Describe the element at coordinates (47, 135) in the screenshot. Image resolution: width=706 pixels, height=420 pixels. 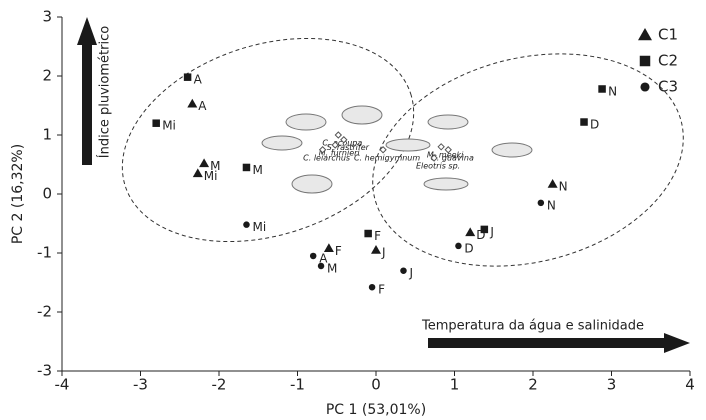
I see `y-tick-label: 1` at that location.